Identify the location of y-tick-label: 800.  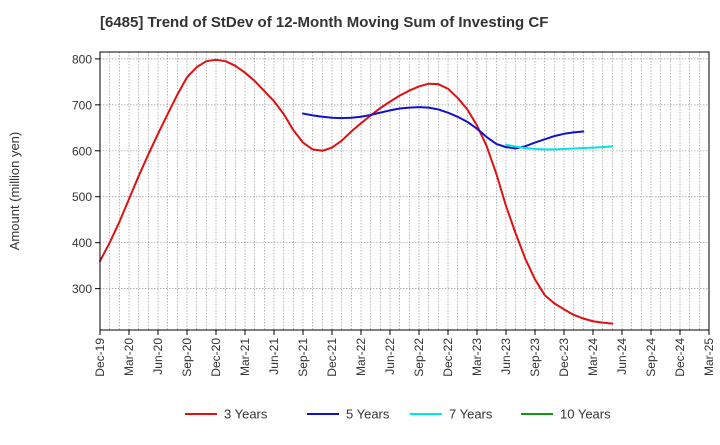
(82, 59).